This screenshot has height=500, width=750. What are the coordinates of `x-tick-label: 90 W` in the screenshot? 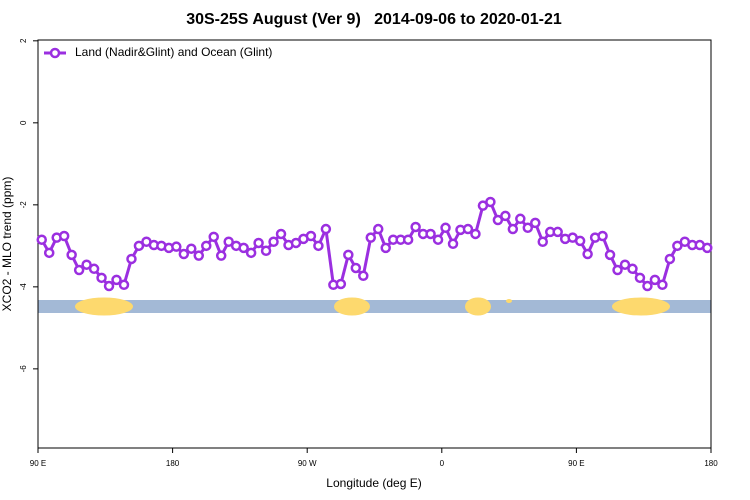 It's located at (307, 463).